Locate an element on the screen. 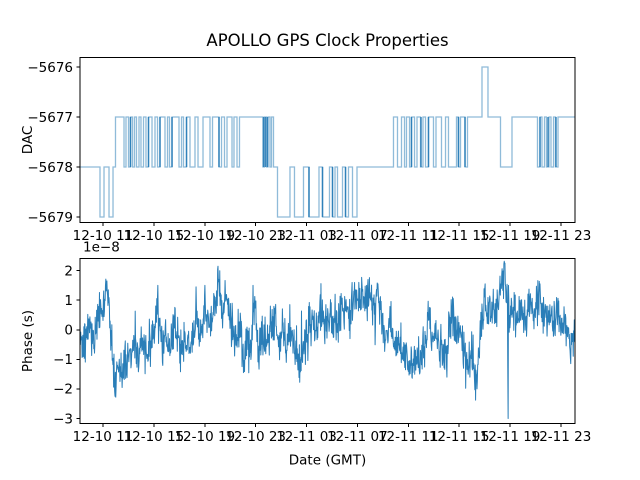 The image size is (640, 480). phase-y-axis-label: Phase (s) is located at coordinates (28, 341).